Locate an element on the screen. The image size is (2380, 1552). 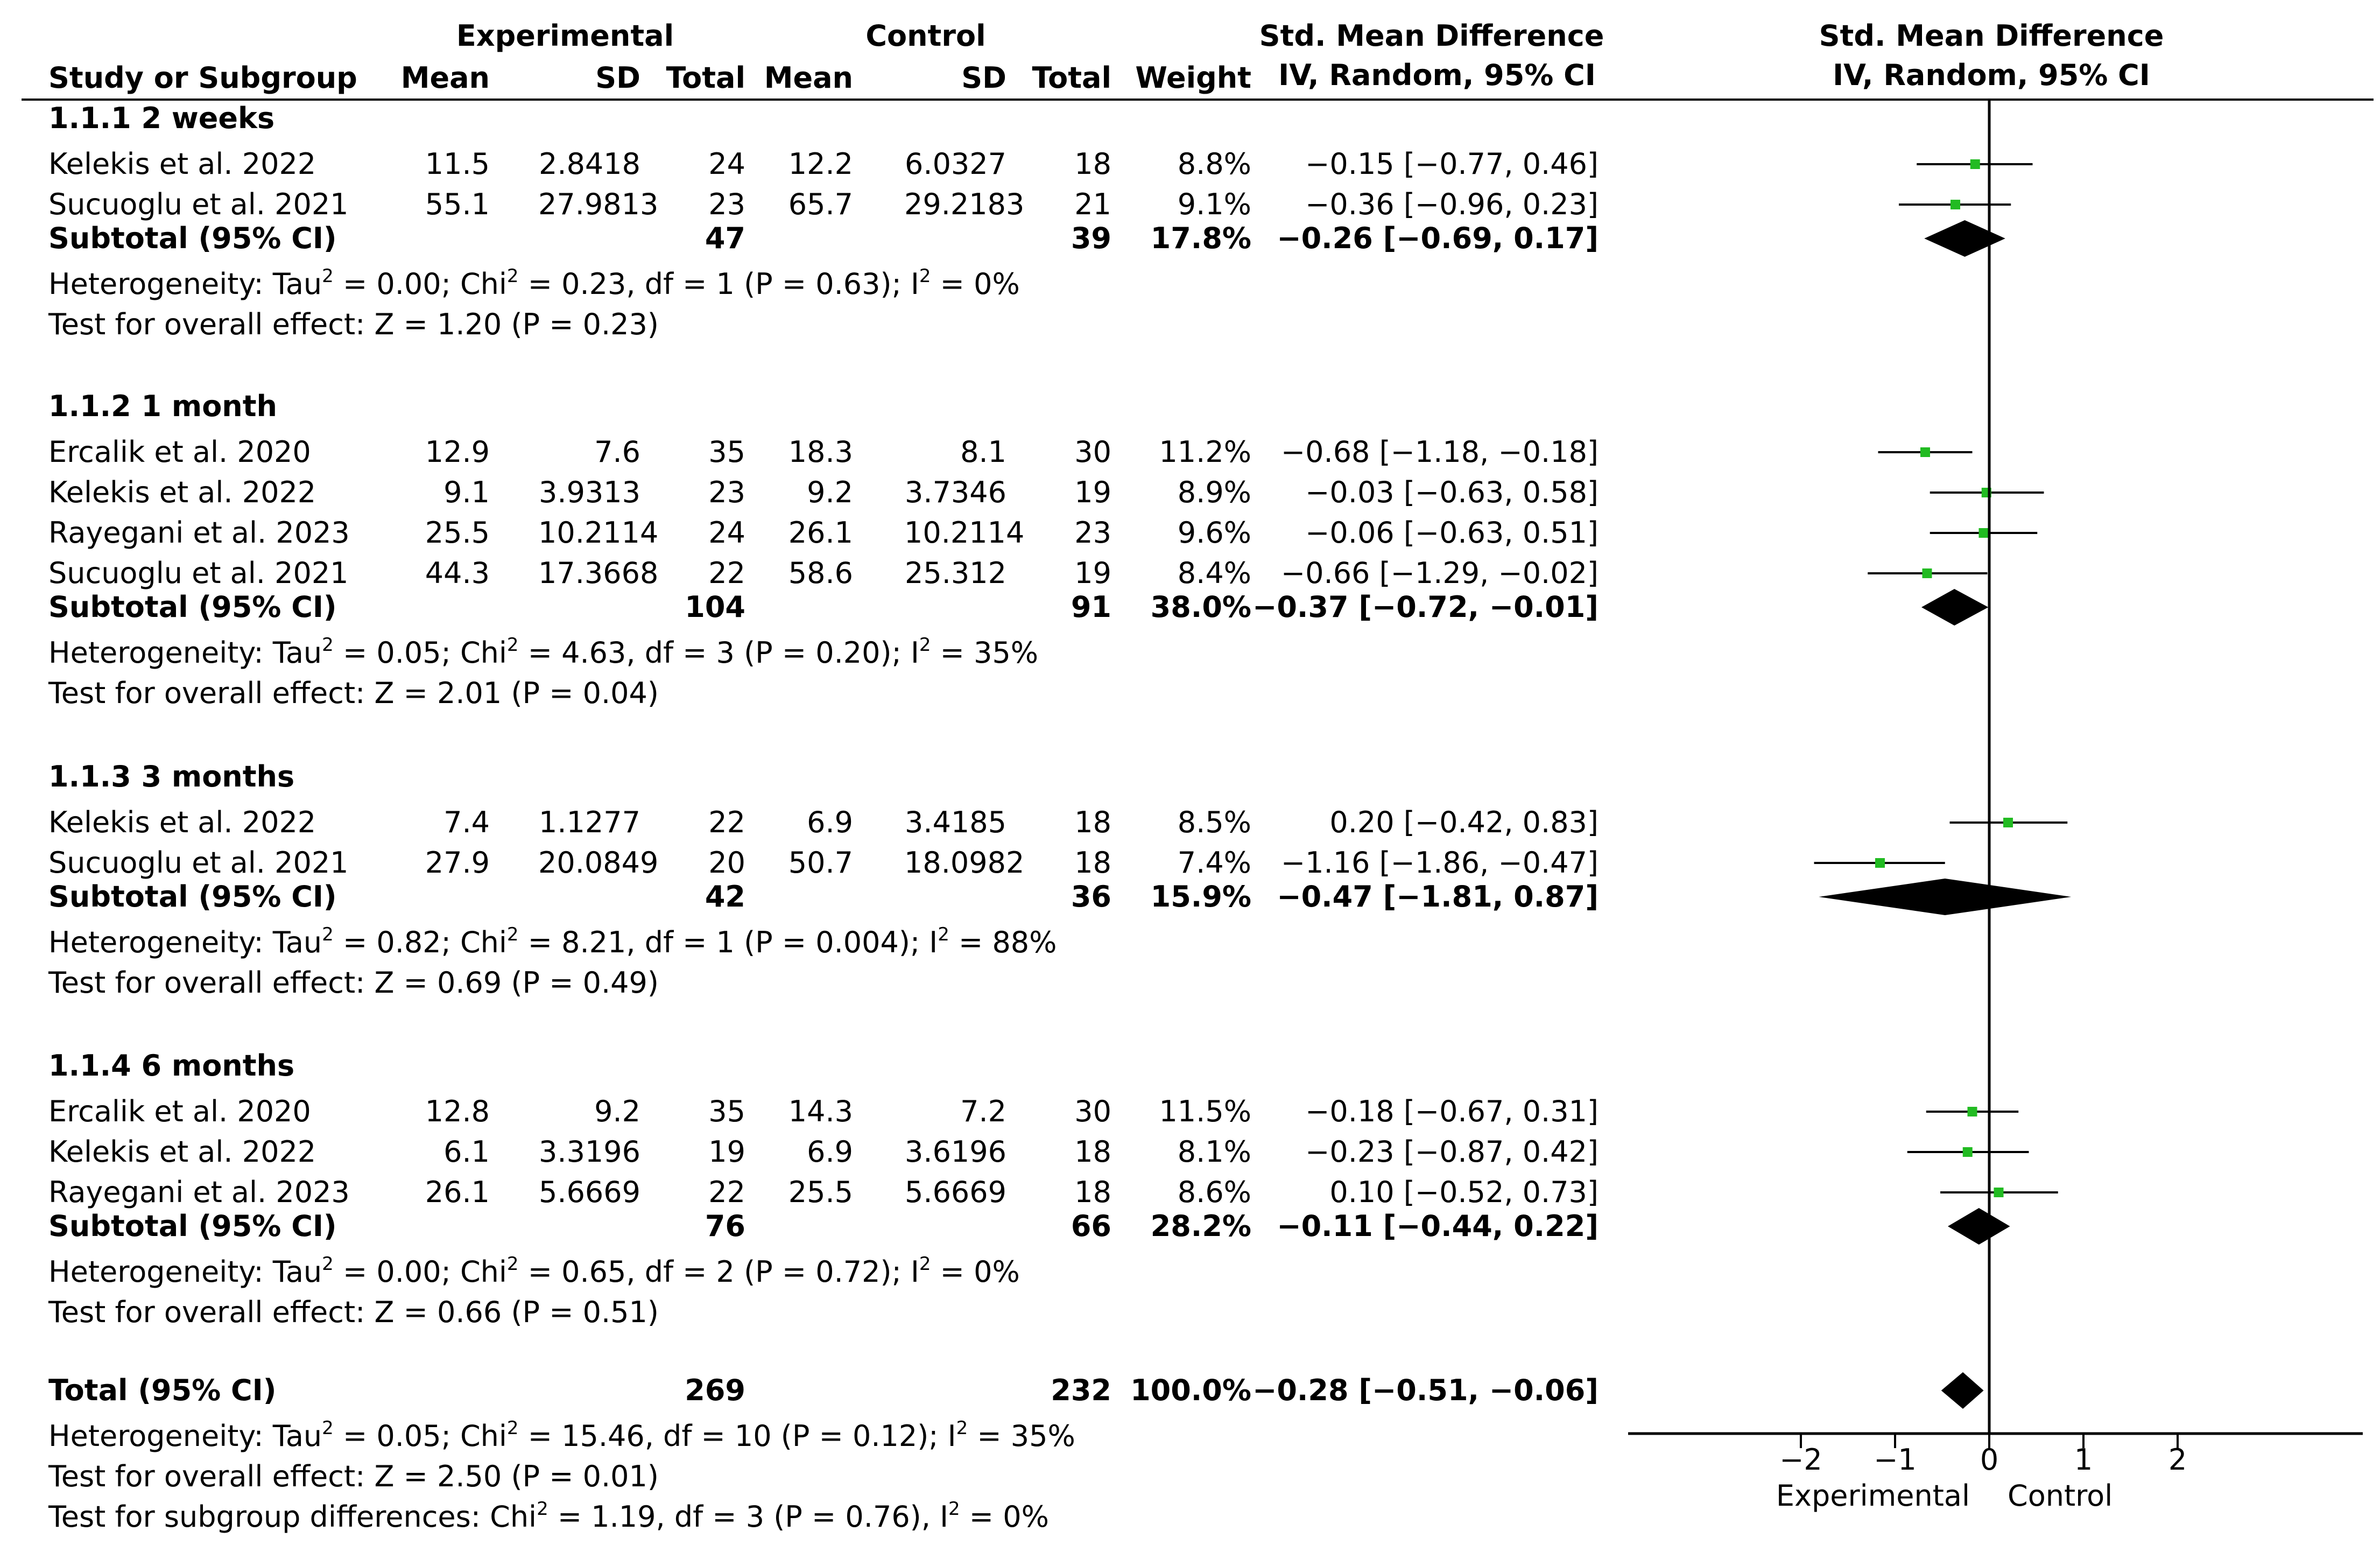
subtotal-e-total: 104 is located at coordinates (715, 607).